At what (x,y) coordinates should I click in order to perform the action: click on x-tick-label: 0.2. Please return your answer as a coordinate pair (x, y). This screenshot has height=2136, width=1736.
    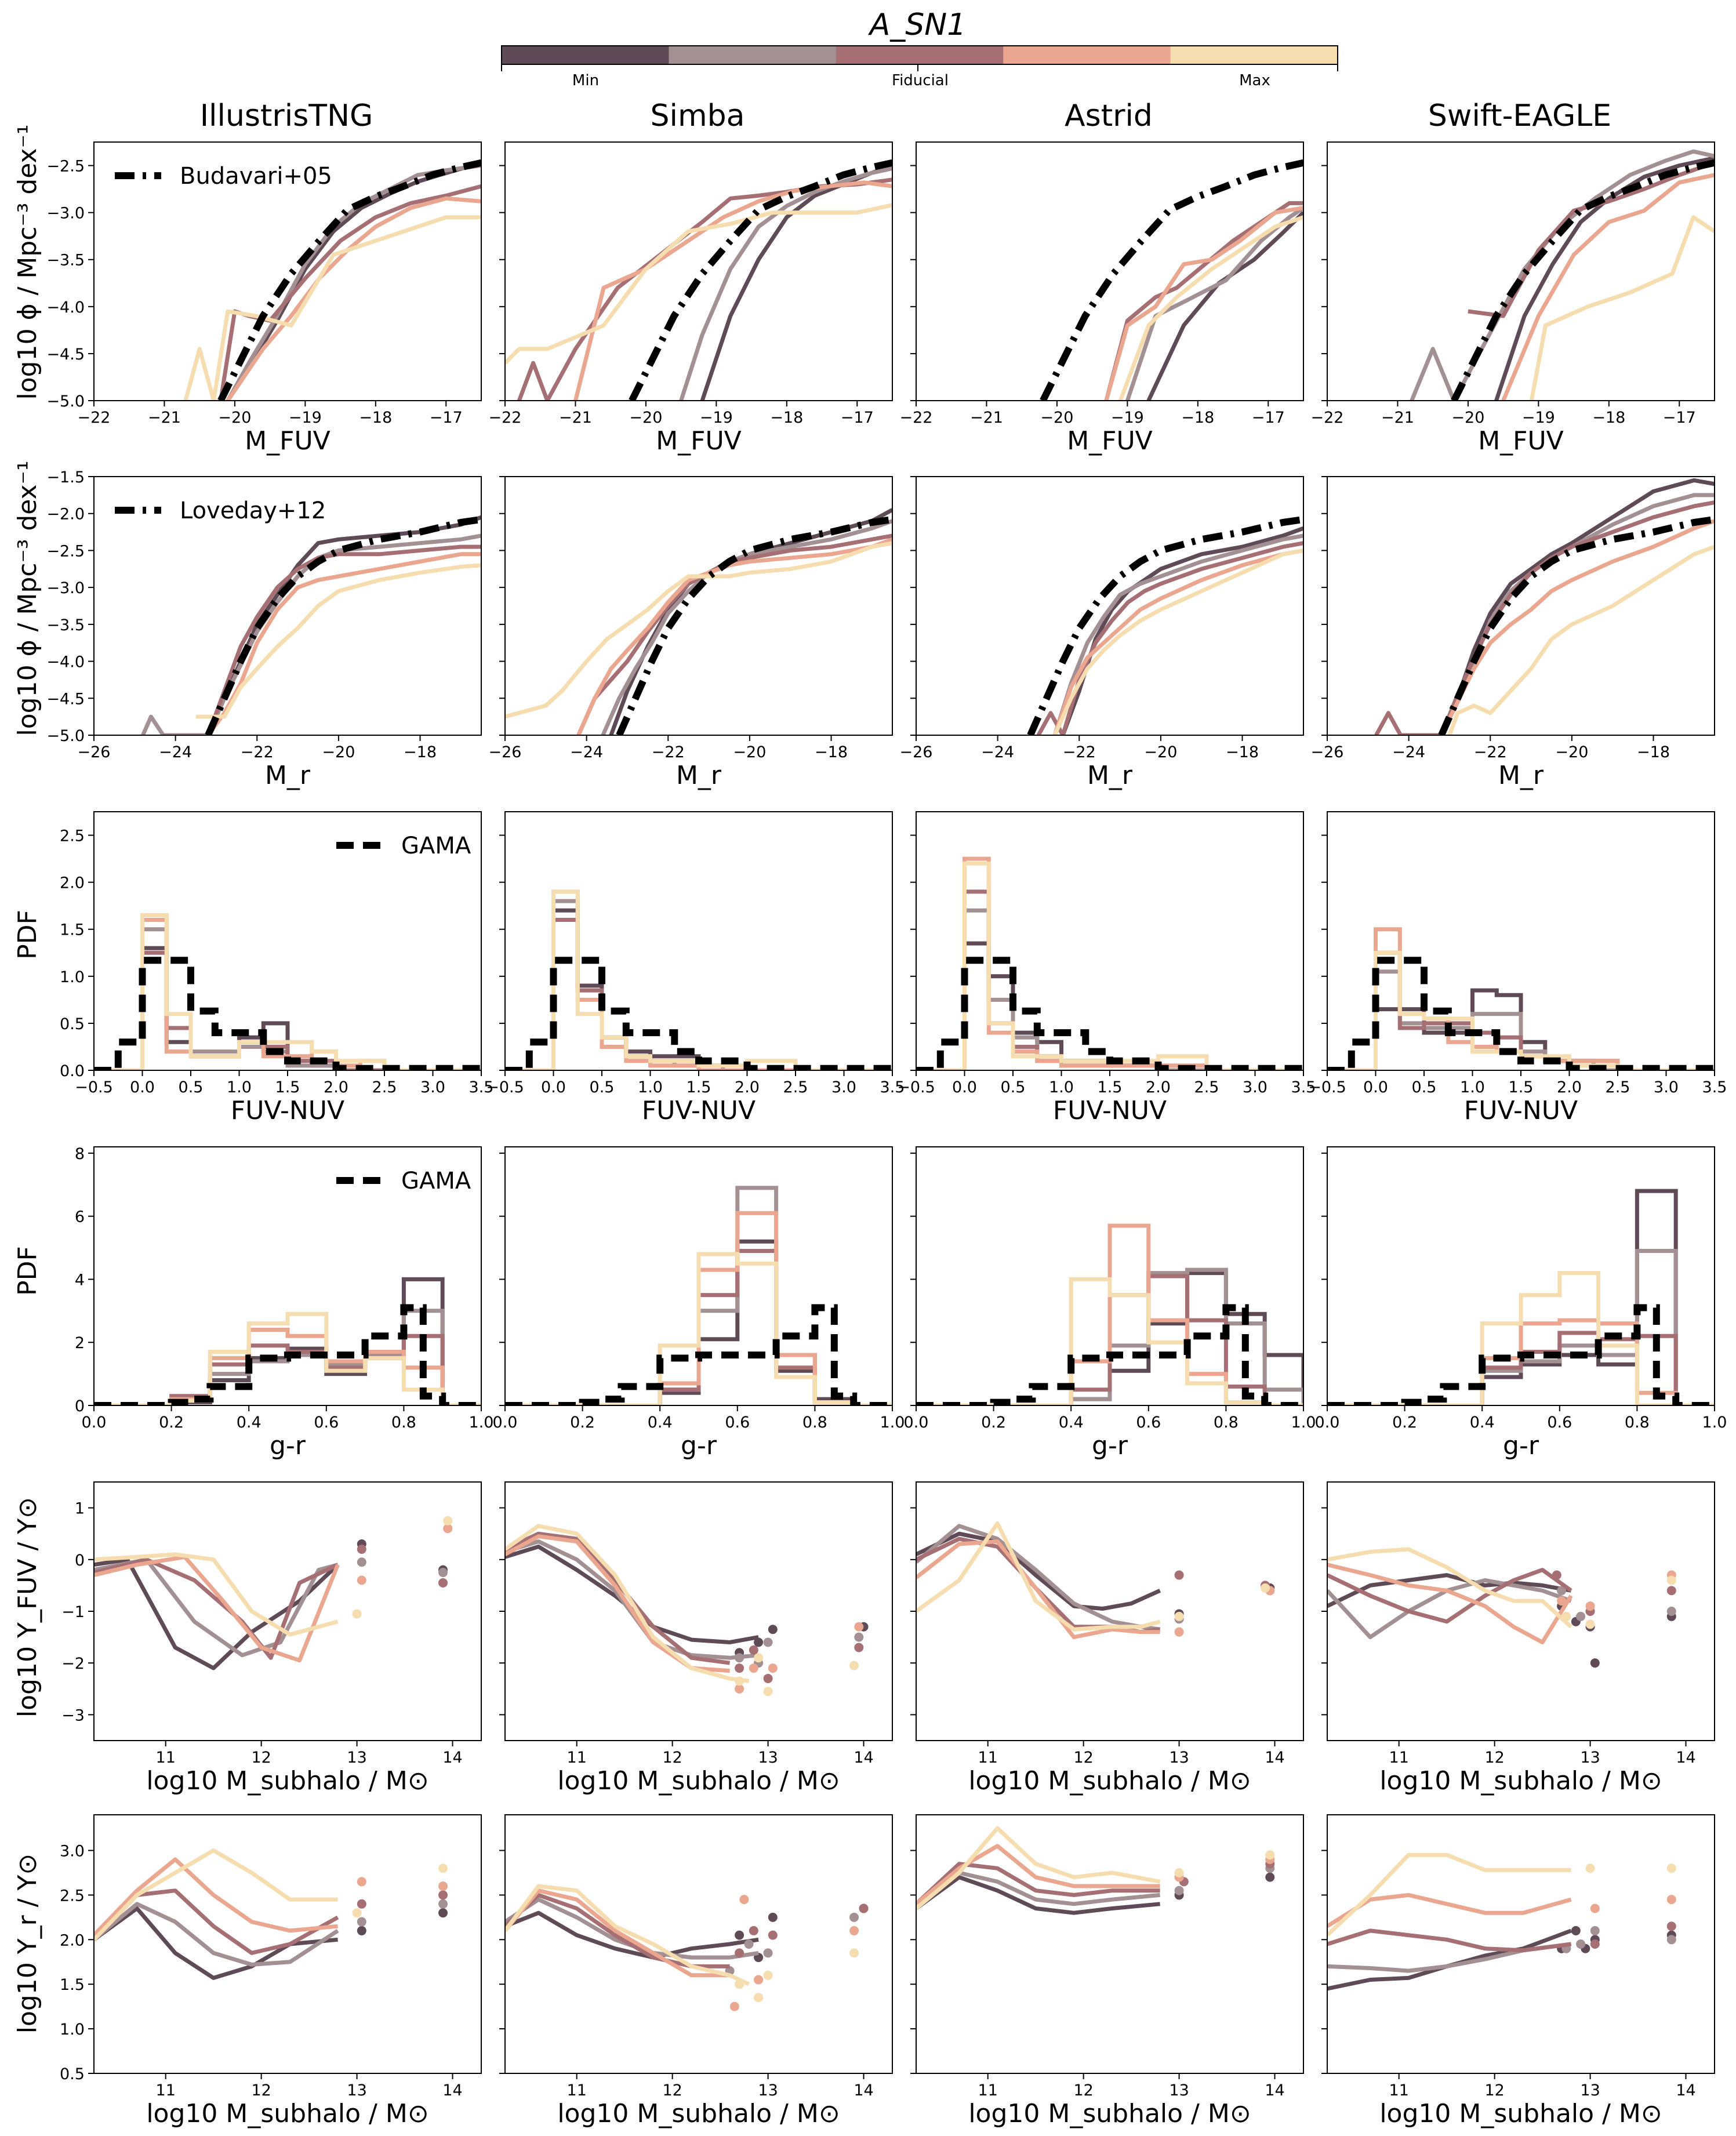
    Looking at the image, I should click on (993, 1423).